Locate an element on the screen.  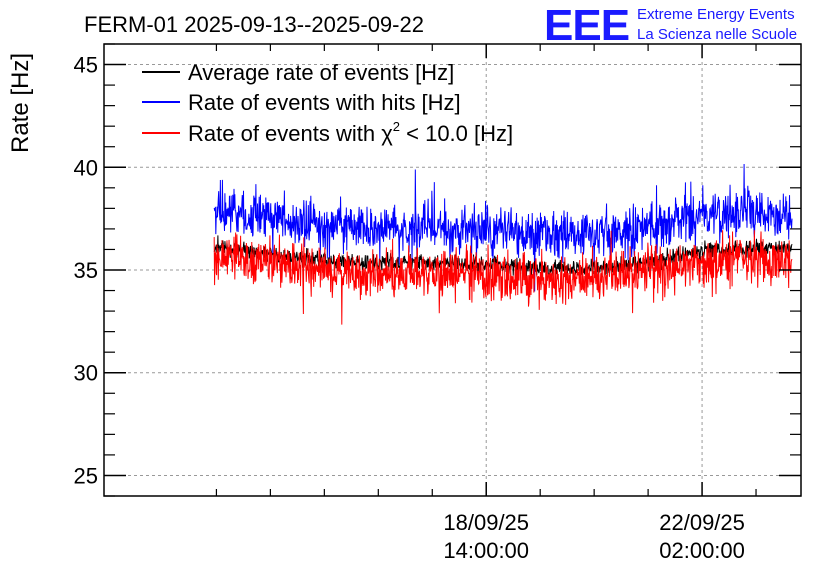
x-tick-date-label: 18/09/25 is located at coordinates (486, 522).